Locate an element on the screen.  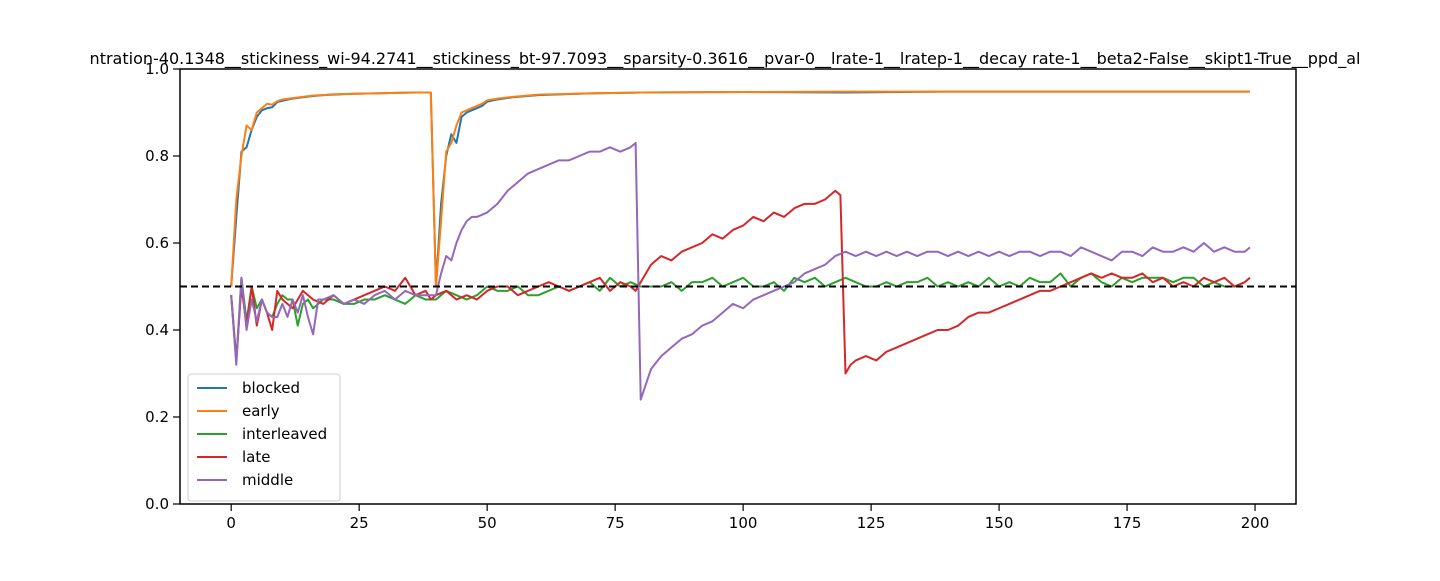
y-tick-label: 1.0 is located at coordinates (157, 69).